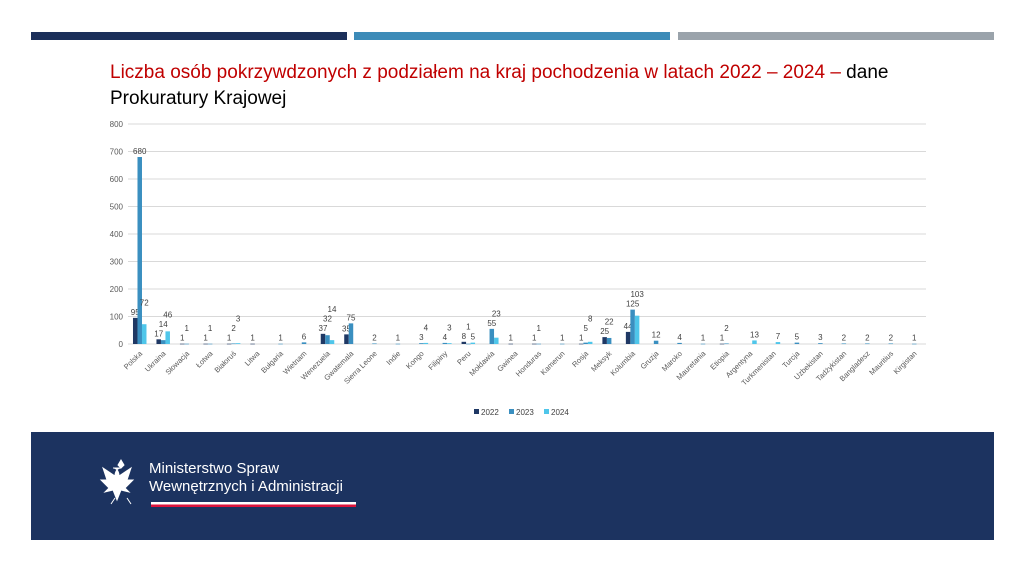 Image resolution: width=1022 pixels, height=567 pixels. What do you see at coordinates (117, 124) in the screenshot?
I see `y-tick-label: 800` at bounding box center [117, 124].